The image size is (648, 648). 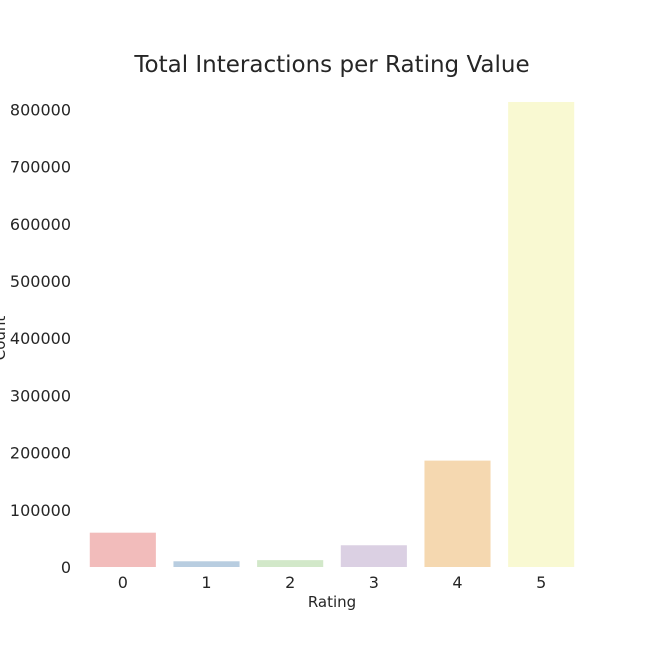 What do you see at coordinates (40, 395) in the screenshot?
I see `y-tick-label: 300000` at bounding box center [40, 395].